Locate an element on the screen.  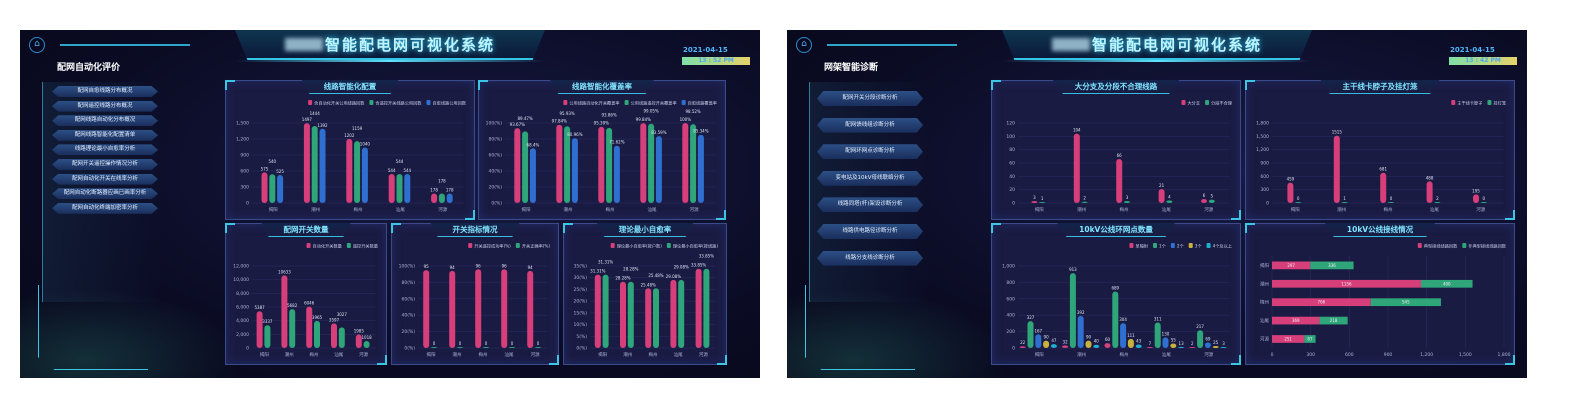
menu-item: 配网线路智能化配置清单 is located at coordinates (105, 135).